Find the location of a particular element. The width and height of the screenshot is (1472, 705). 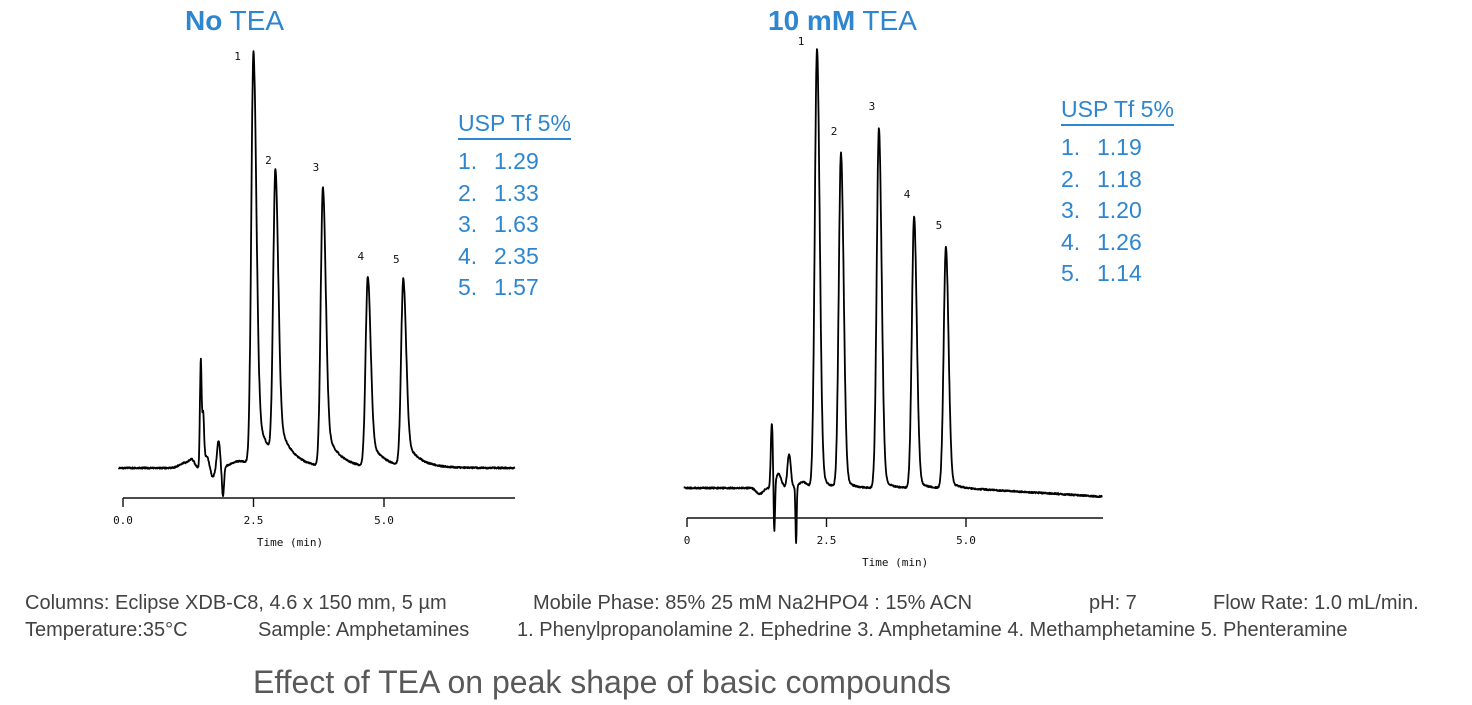

usp-table-row: 3. 1.63 is located at coordinates (514, 225).